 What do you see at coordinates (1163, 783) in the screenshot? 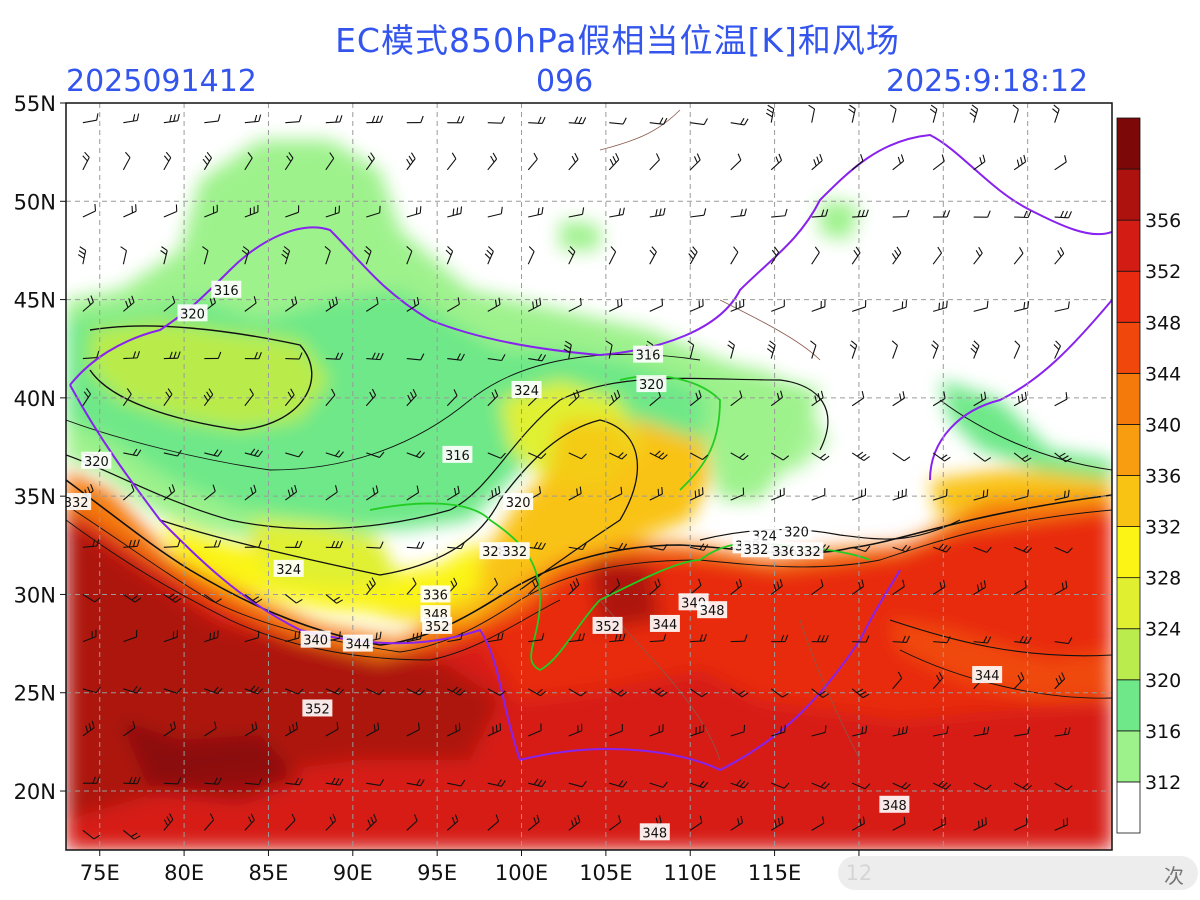
I see `colorbar-tick-label: 312` at bounding box center [1163, 783].